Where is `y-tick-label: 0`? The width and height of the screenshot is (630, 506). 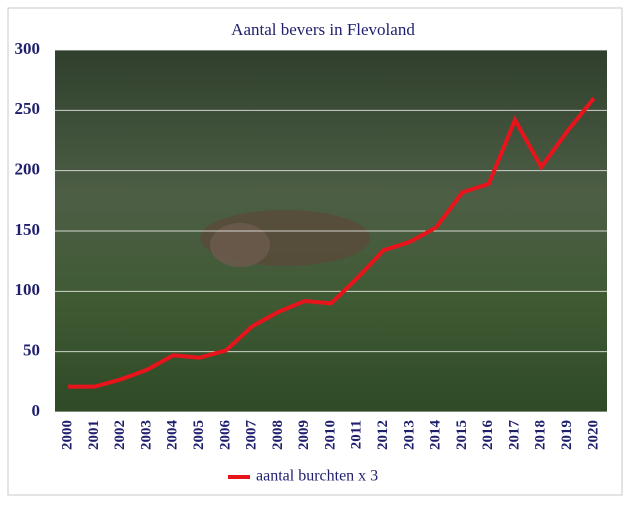
y-tick-label: 0 is located at coordinates (36, 410).